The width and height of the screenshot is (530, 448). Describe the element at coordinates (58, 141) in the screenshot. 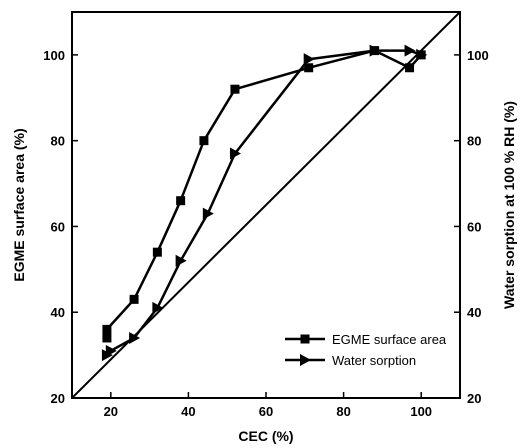

I see `y-left-tick-label: 80` at that location.